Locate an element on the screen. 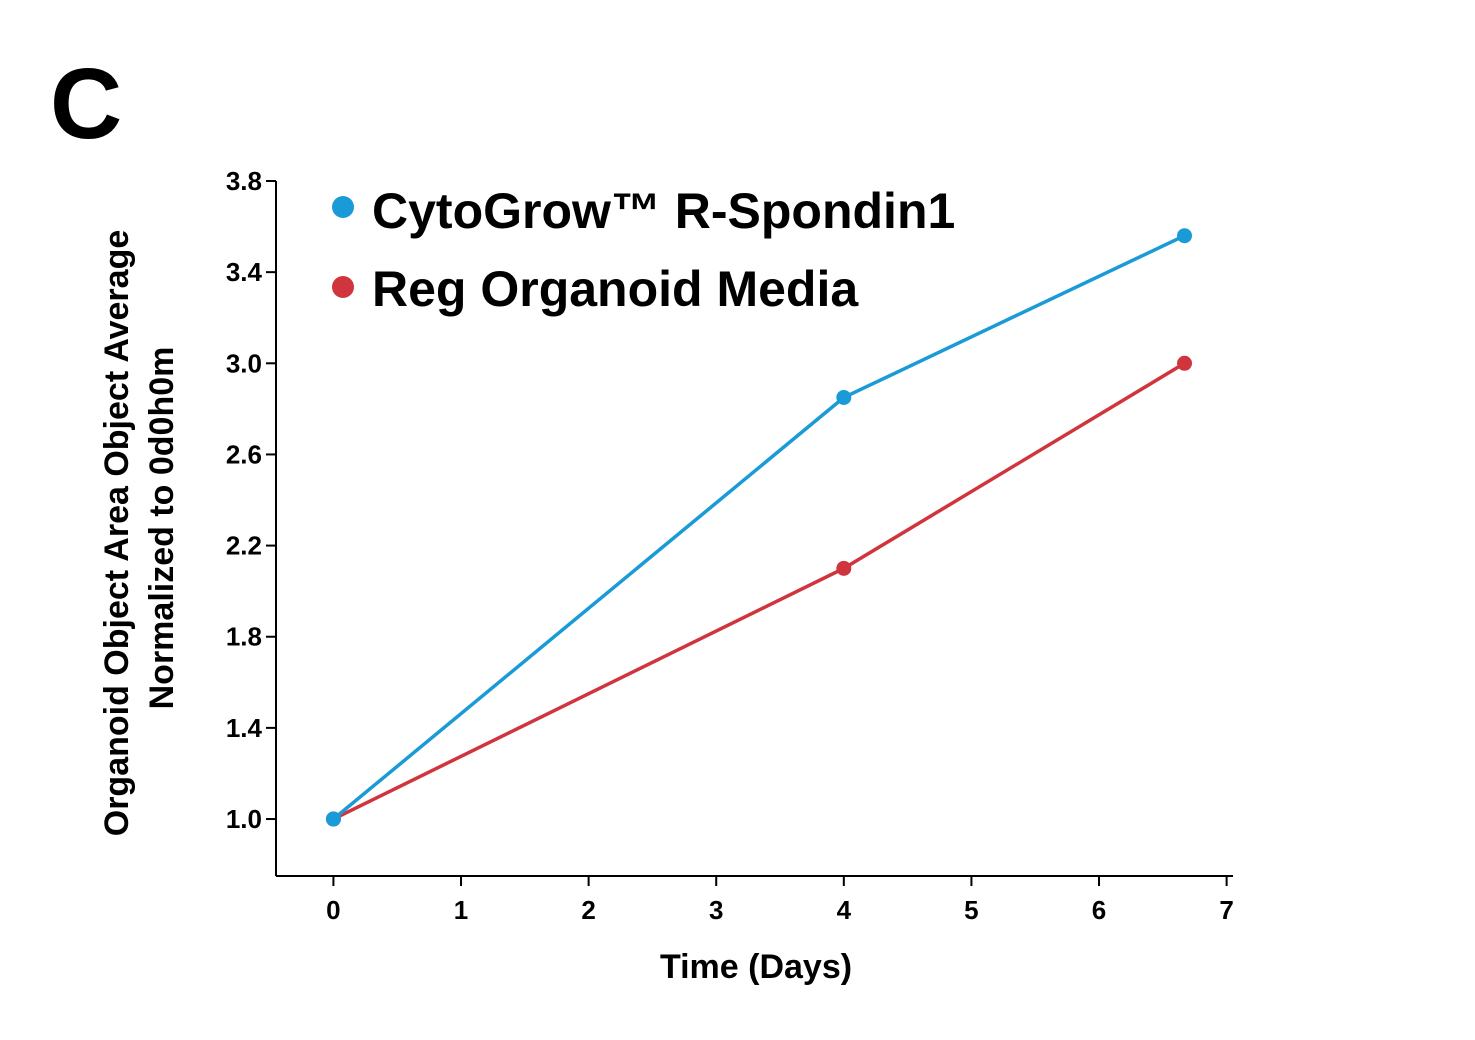 The width and height of the screenshot is (1475, 1040). x-axis-title: Time (Days) is located at coordinates (756, 967).